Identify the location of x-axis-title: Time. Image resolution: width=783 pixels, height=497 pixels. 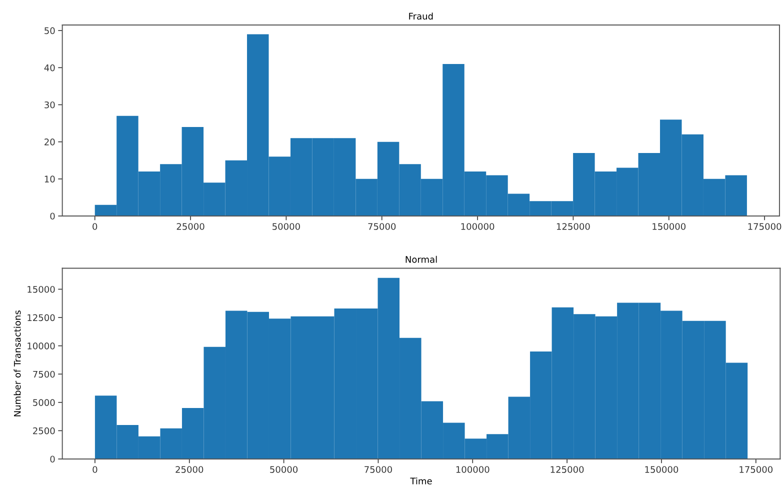
(421, 480).